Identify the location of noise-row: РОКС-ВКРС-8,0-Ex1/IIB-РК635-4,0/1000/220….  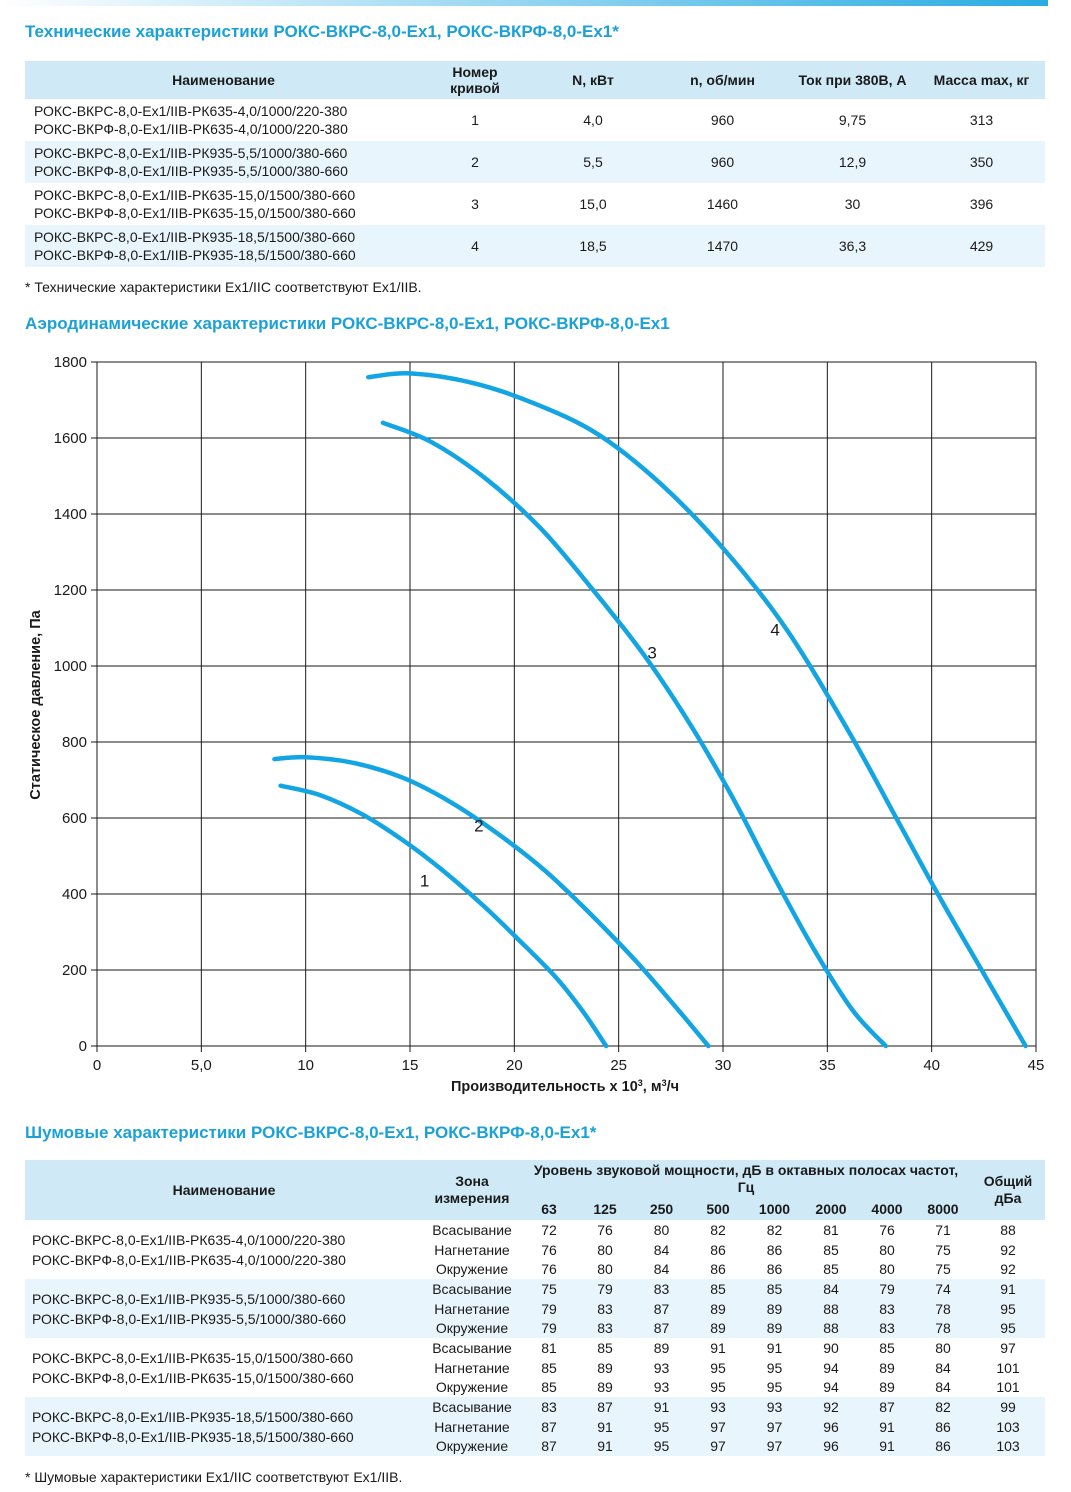
(535, 1244).